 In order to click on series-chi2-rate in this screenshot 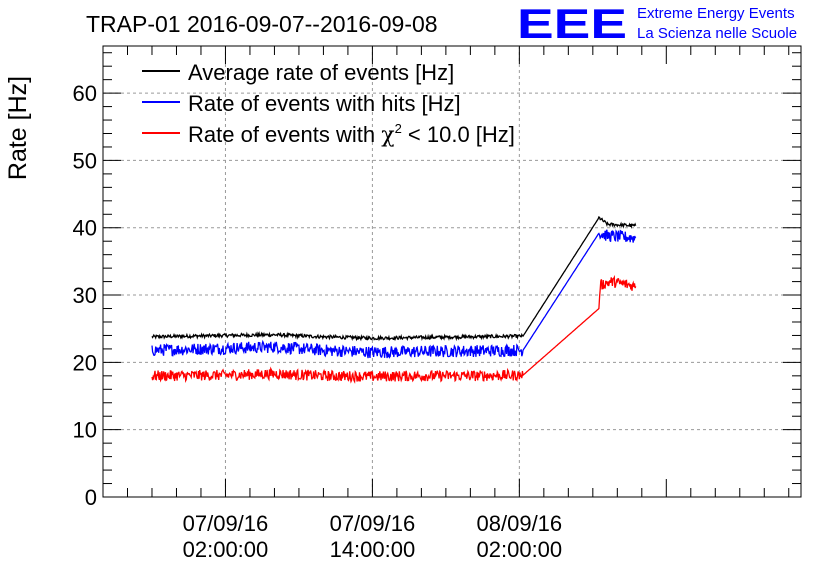, I will do `click(394, 329)`.